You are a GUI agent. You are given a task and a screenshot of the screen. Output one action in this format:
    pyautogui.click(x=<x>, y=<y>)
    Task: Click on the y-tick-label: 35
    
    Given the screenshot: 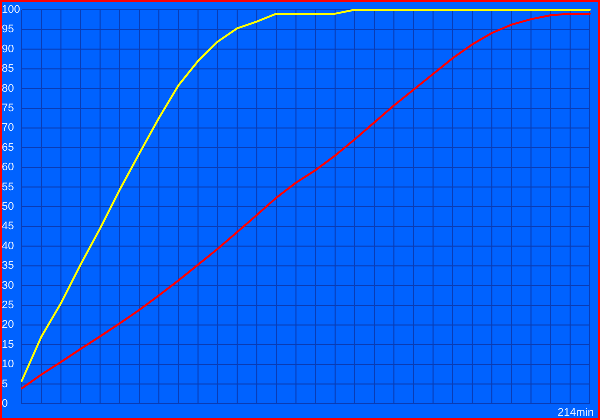 What is the action you would take?
    pyautogui.click(x=8, y=266)
    